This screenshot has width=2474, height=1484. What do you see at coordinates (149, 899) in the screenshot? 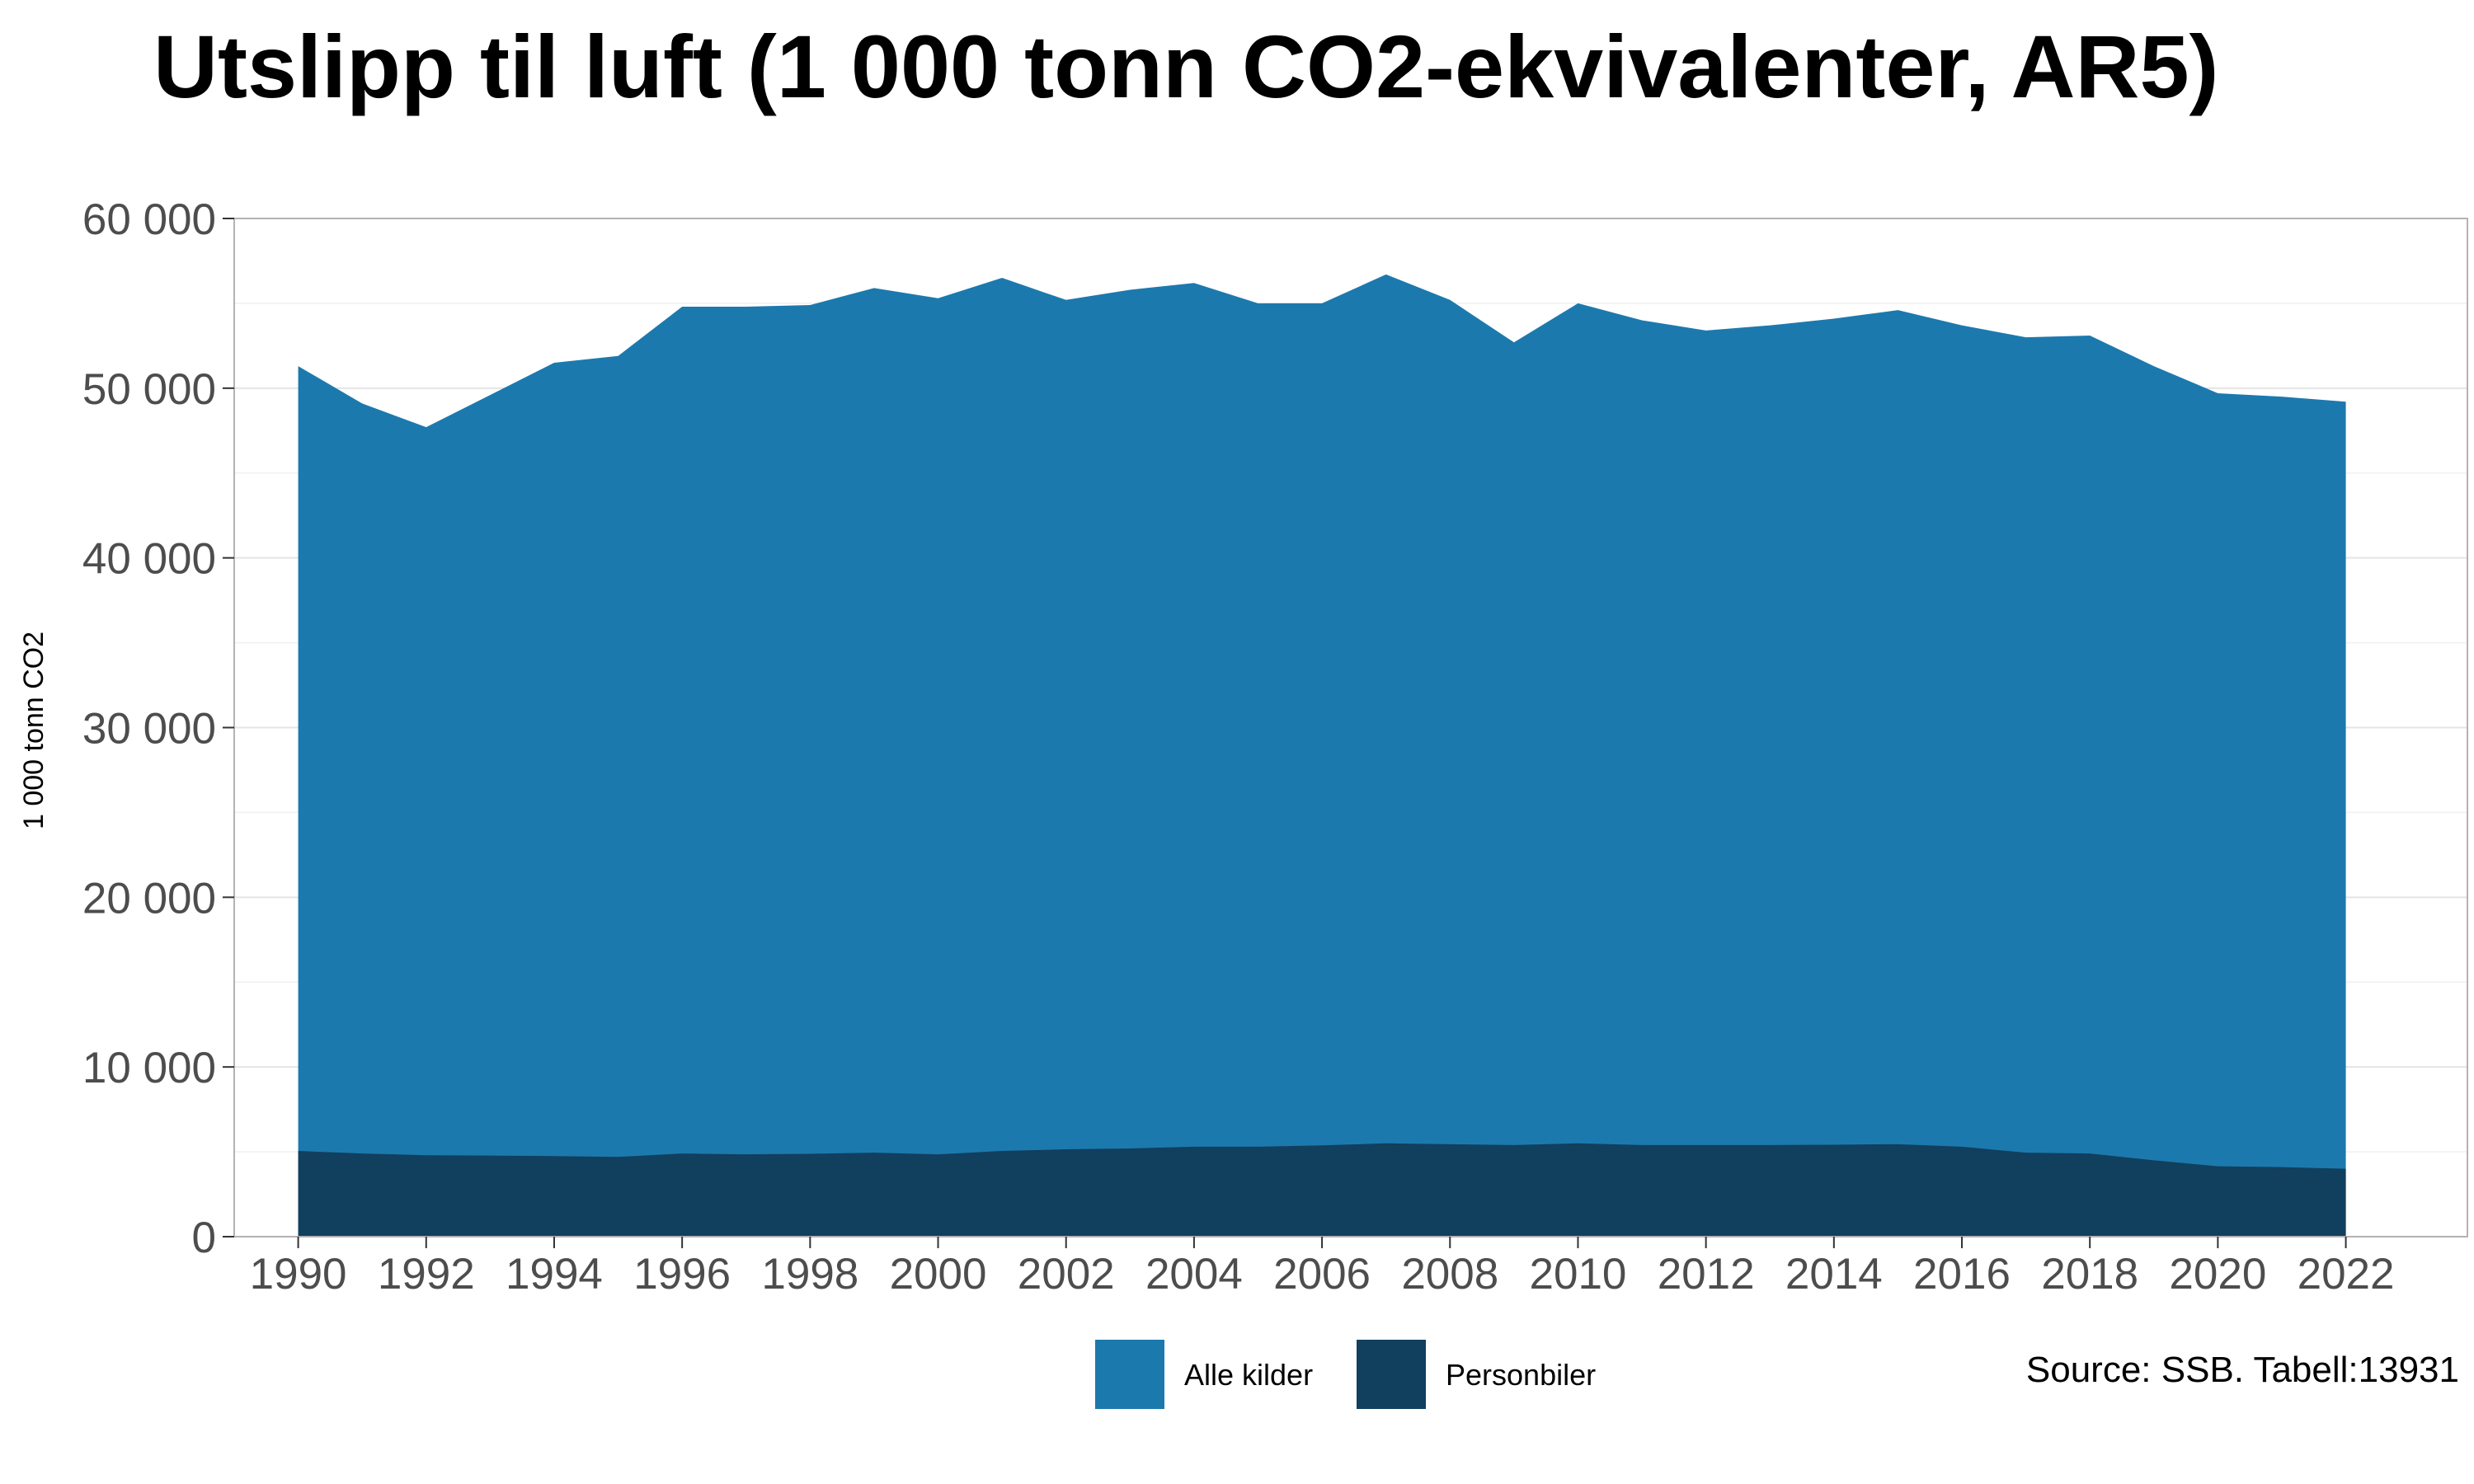
I see `y-tick-label: 20 000` at bounding box center [149, 899].